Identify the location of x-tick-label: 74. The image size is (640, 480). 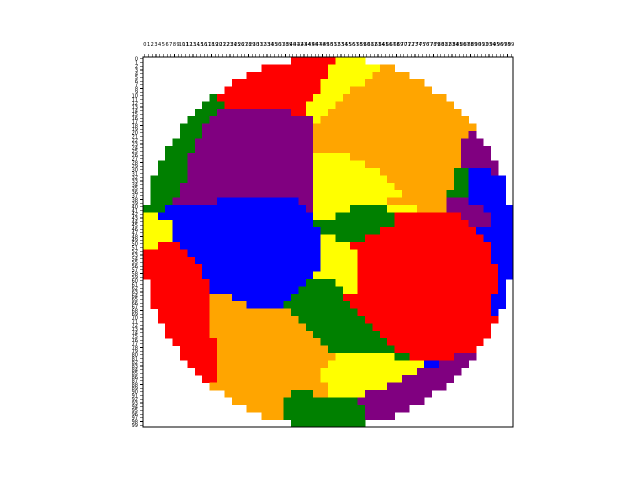
(418, 45).